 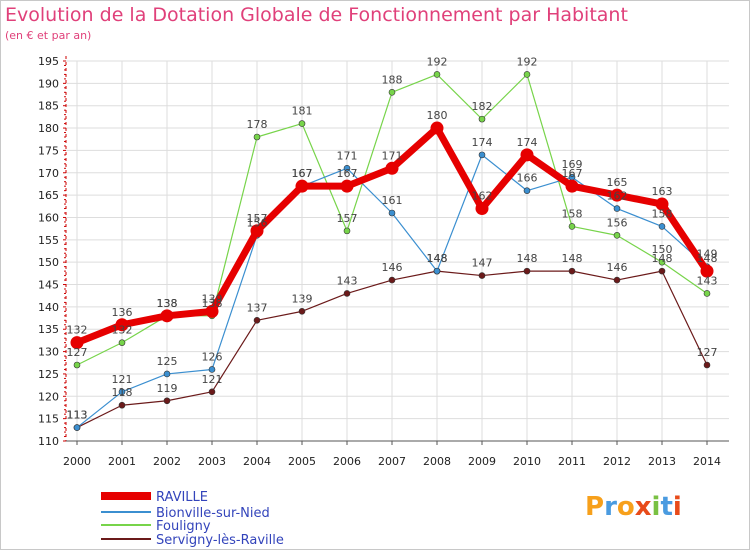 I want to click on data-label: 126, so click(x=212, y=356).